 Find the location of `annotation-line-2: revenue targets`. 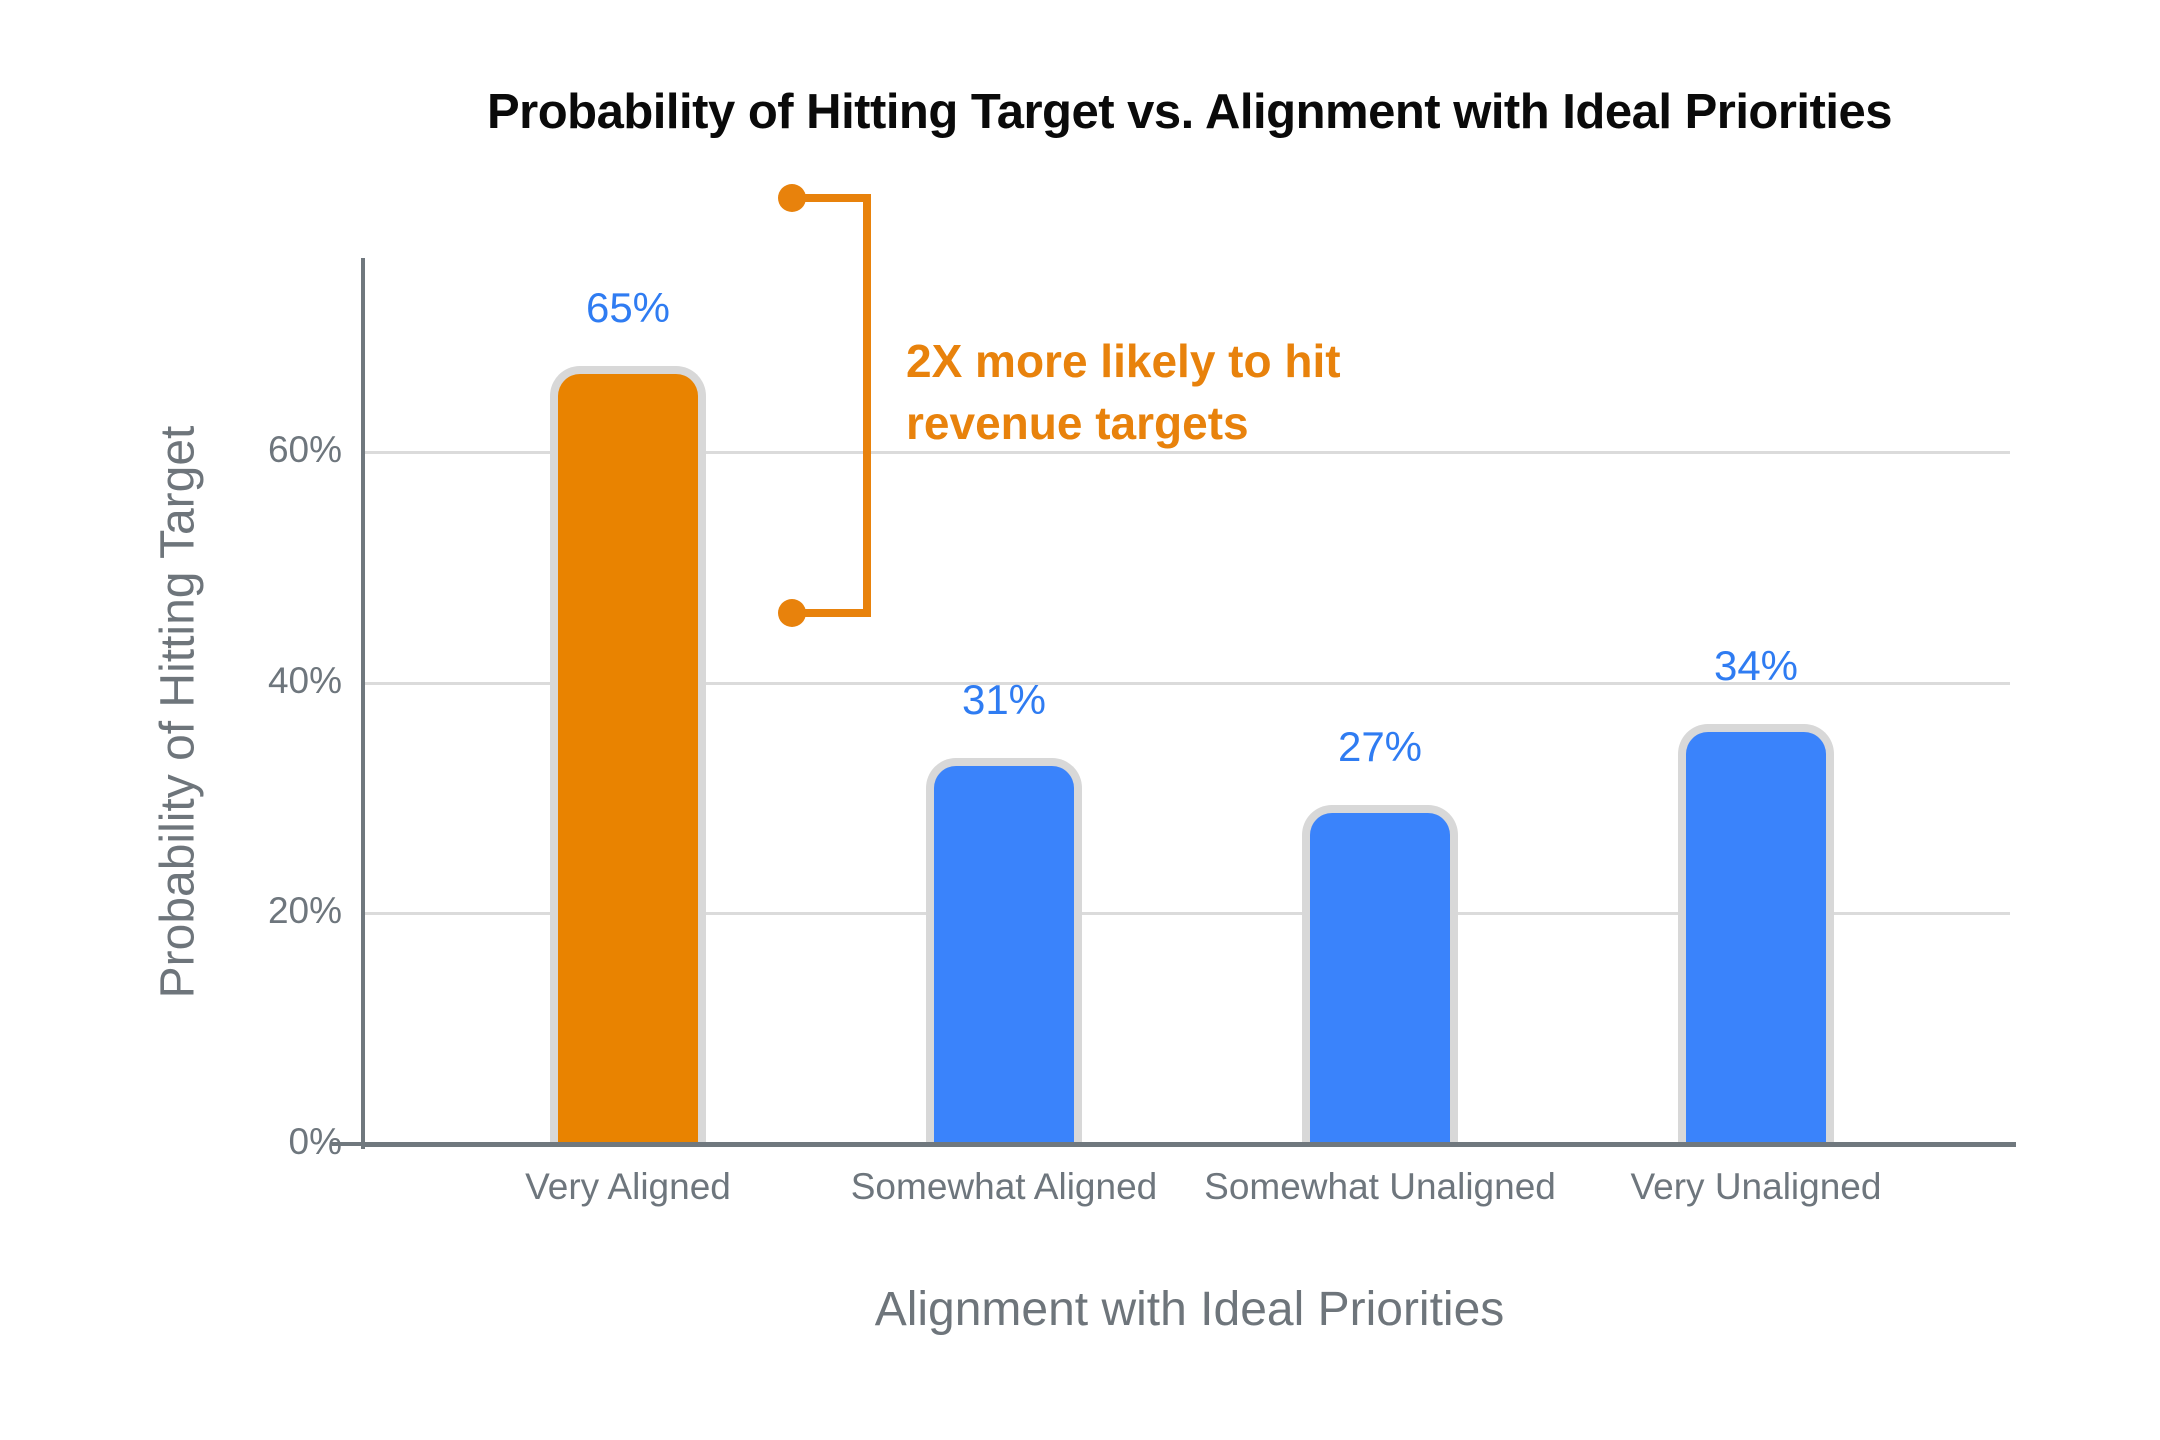

annotation-line-2: revenue targets is located at coordinates (1077, 423).